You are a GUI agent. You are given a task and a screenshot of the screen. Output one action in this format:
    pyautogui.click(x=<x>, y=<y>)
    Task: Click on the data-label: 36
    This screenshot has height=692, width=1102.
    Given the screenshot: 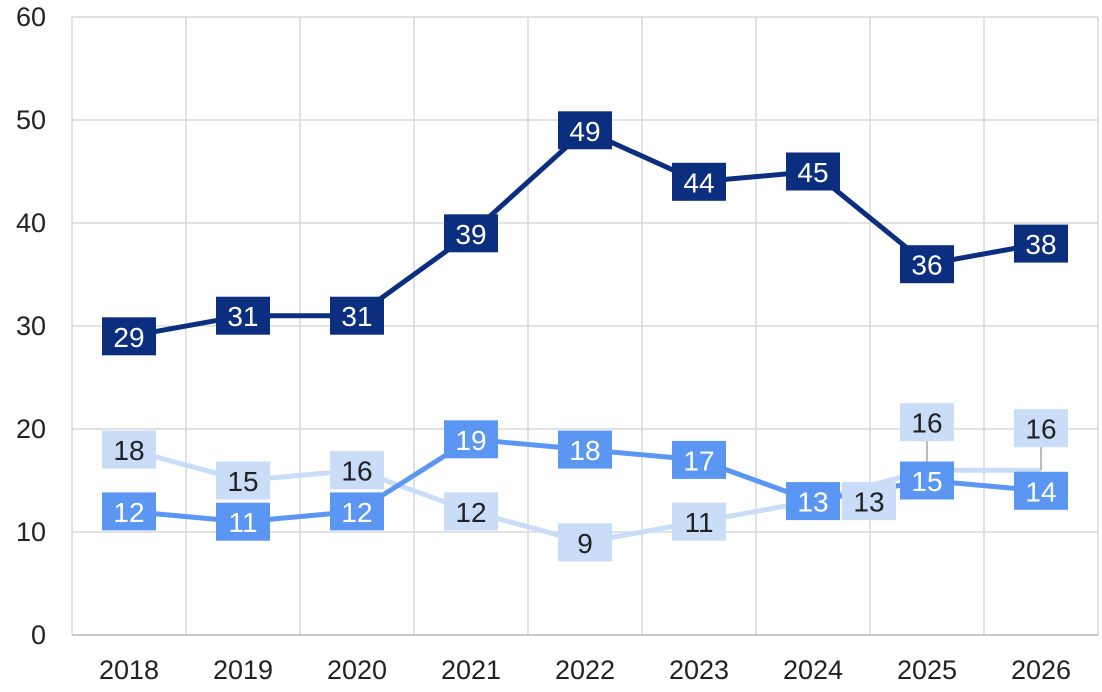 What is the action you would take?
    pyautogui.click(x=926, y=265)
    